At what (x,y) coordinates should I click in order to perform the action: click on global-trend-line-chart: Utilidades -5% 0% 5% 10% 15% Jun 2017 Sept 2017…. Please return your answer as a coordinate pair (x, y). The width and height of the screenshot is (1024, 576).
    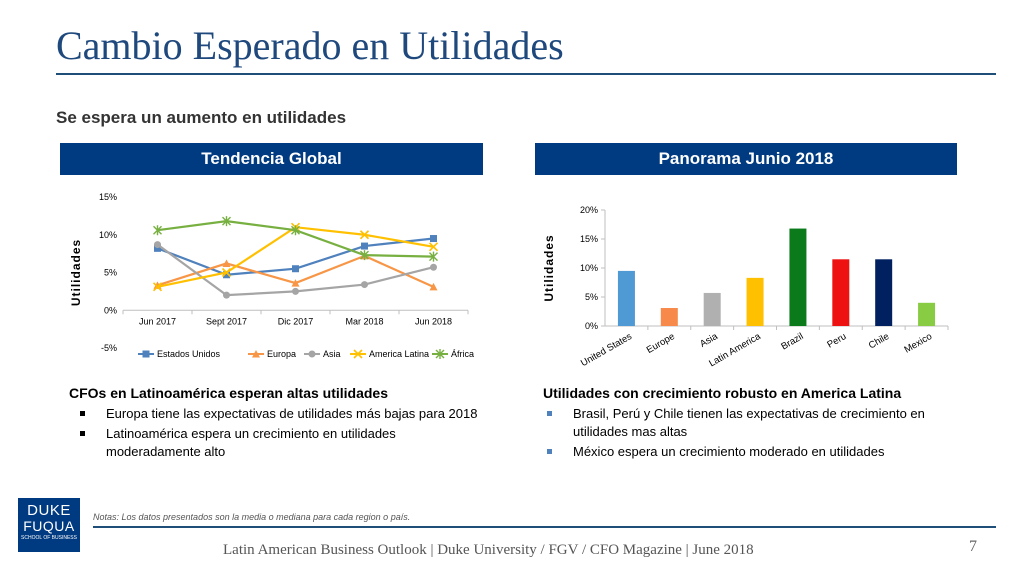
    Looking at the image, I should click on (271, 275).